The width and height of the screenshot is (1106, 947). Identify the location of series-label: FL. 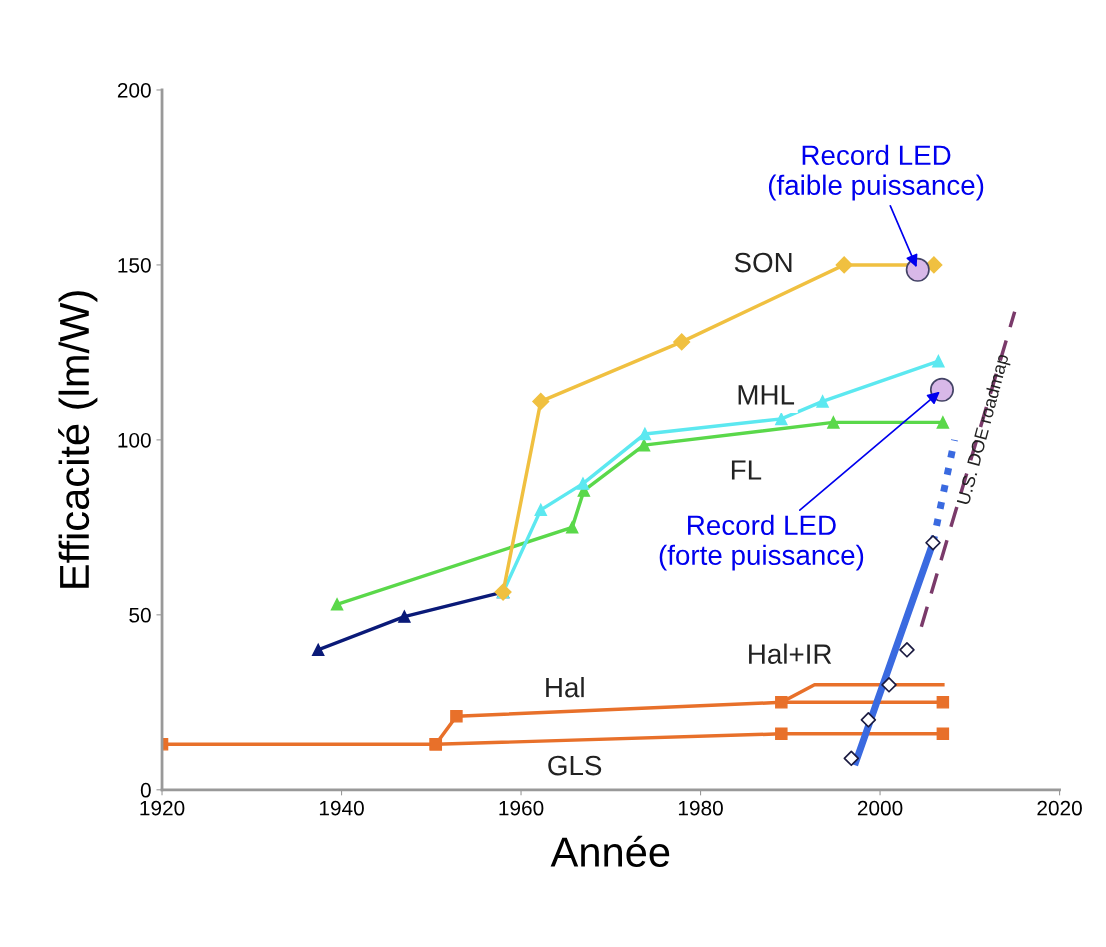
(746, 470).